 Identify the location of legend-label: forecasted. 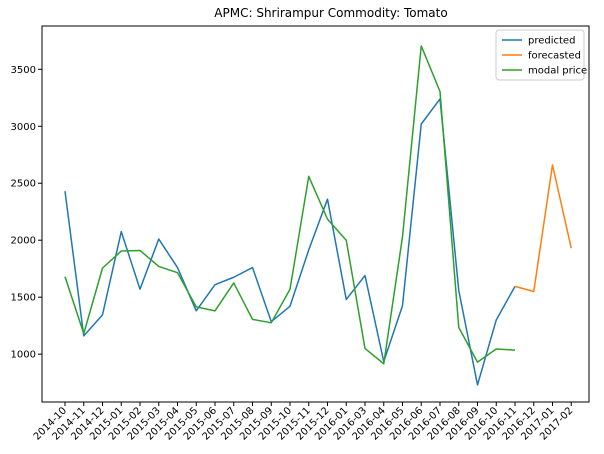
(554, 56).